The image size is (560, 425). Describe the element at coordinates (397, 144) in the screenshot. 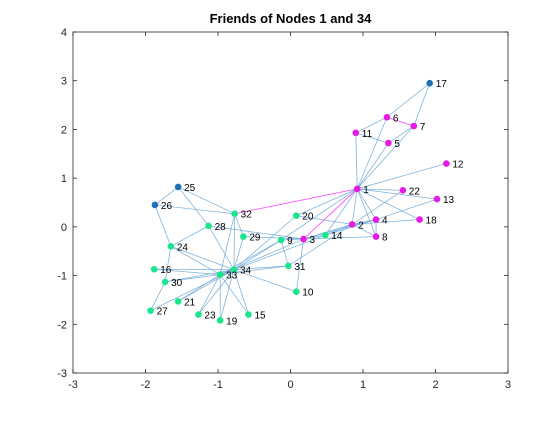

I see `node-label-5: 5` at that location.